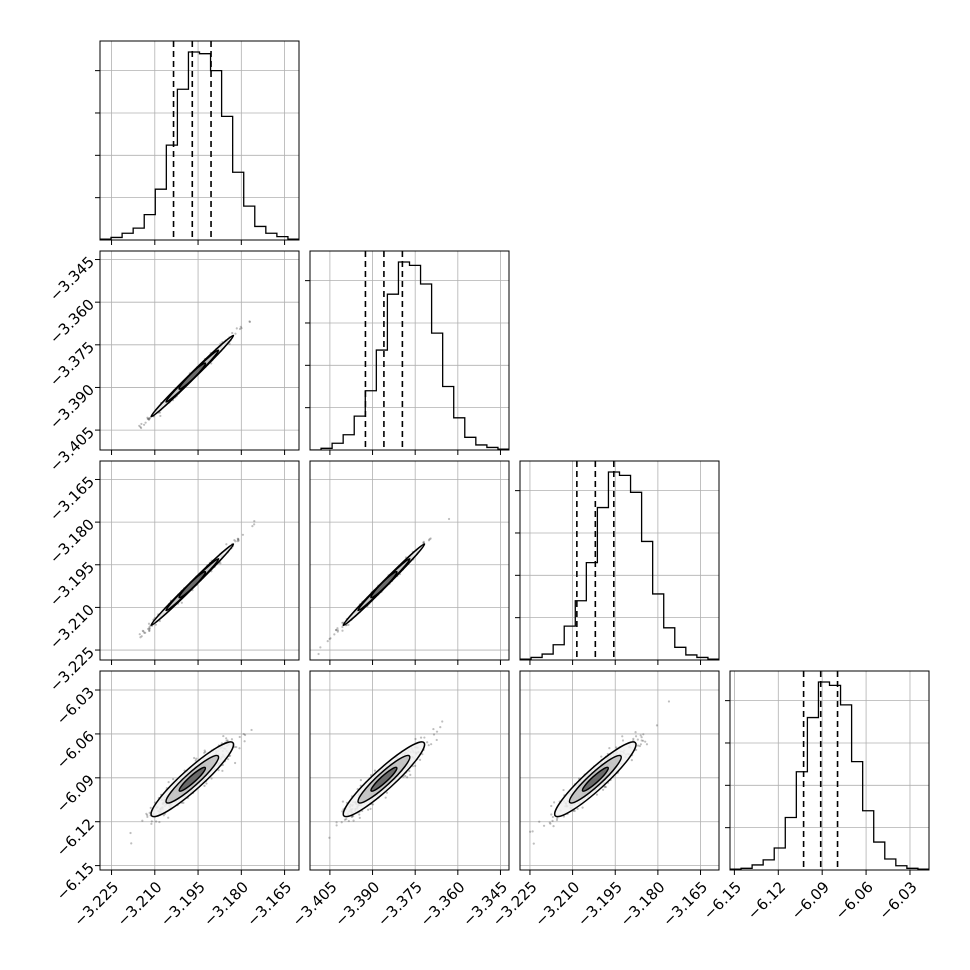 Image resolution: width=970 pixels, height=970 pixels. Describe the element at coordinates (72, 669) in the screenshot. I see `y-tick-label: −3.225` at that location.